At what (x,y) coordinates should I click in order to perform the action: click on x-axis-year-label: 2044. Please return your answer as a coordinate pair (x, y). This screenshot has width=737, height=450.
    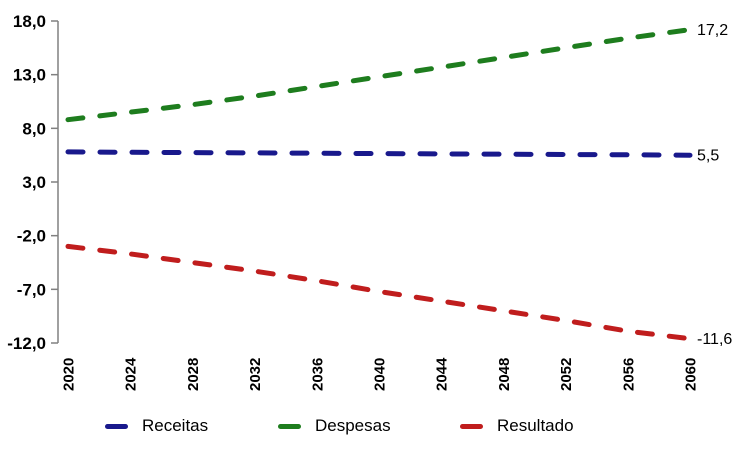
    Looking at the image, I should click on (442, 374).